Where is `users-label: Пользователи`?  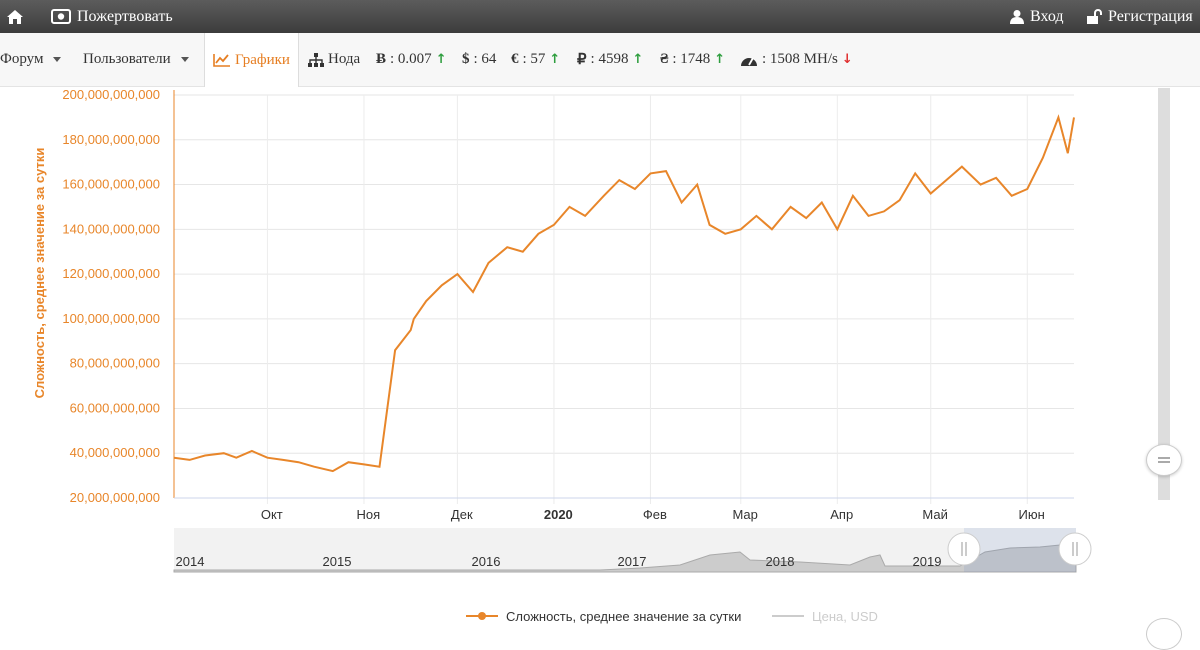
users-label: Пользователи is located at coordinates (127, 59).